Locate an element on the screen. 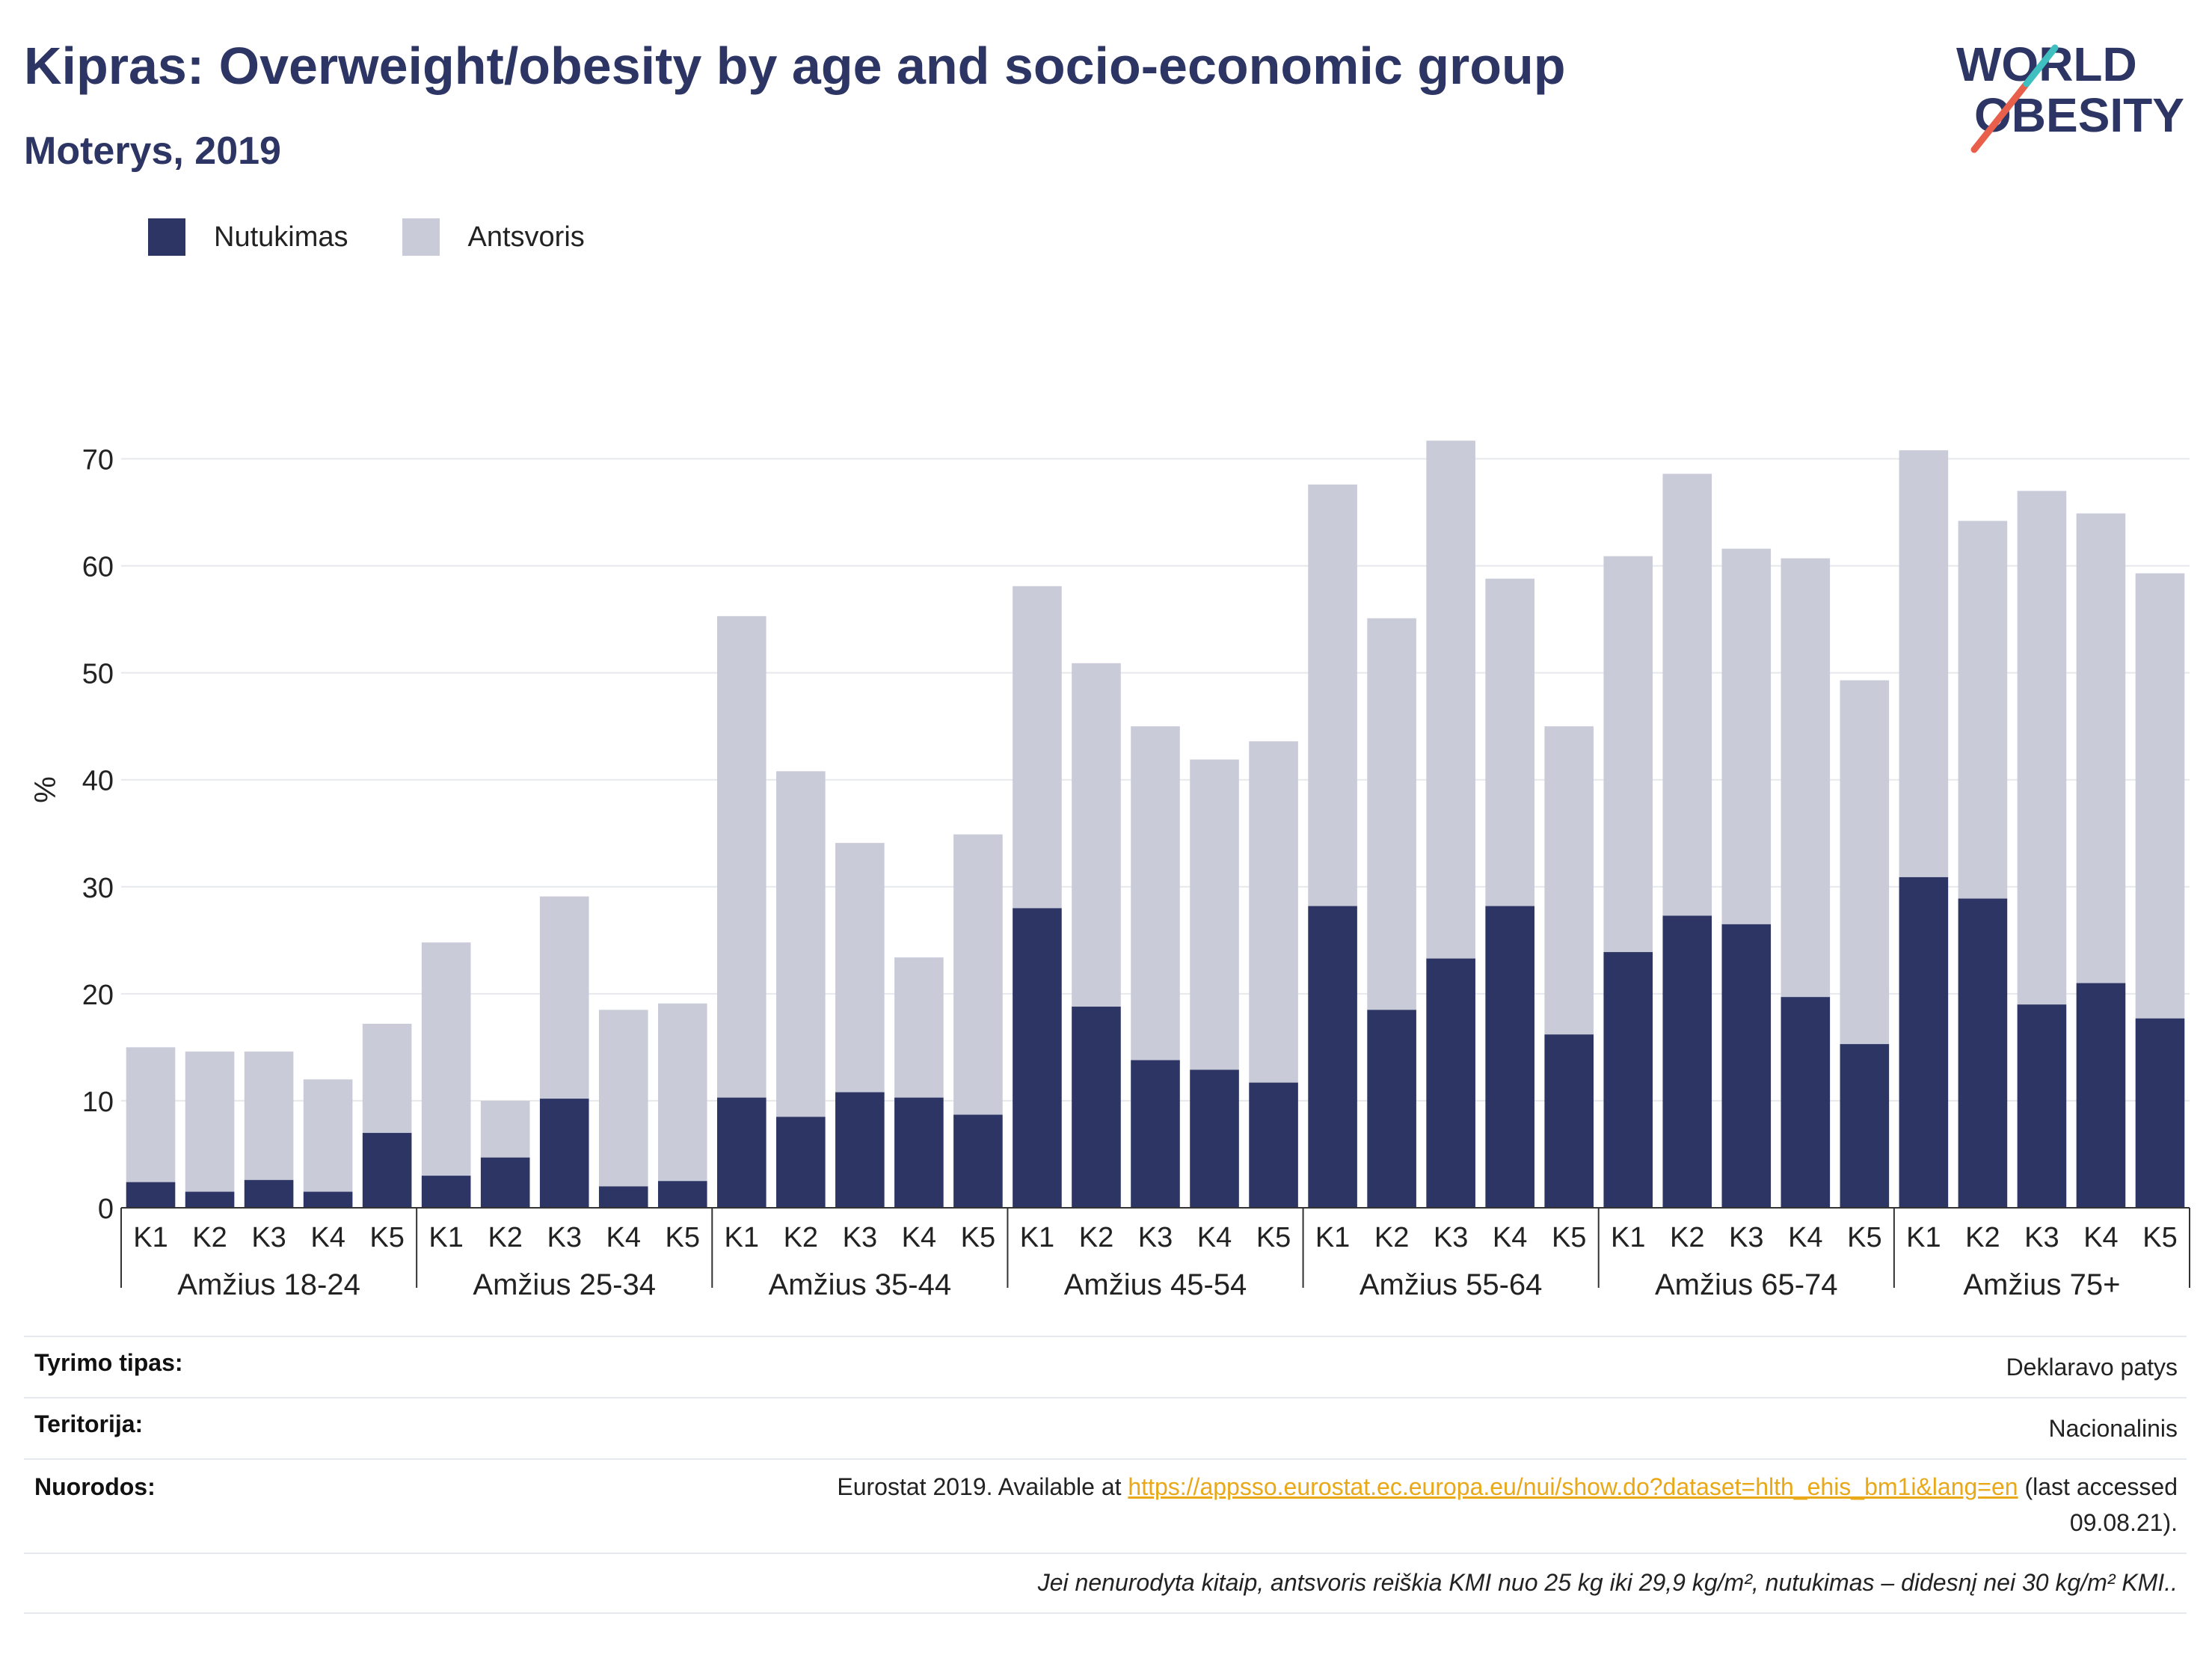  logo-slash-teal is located at coordinates (2041, 65).